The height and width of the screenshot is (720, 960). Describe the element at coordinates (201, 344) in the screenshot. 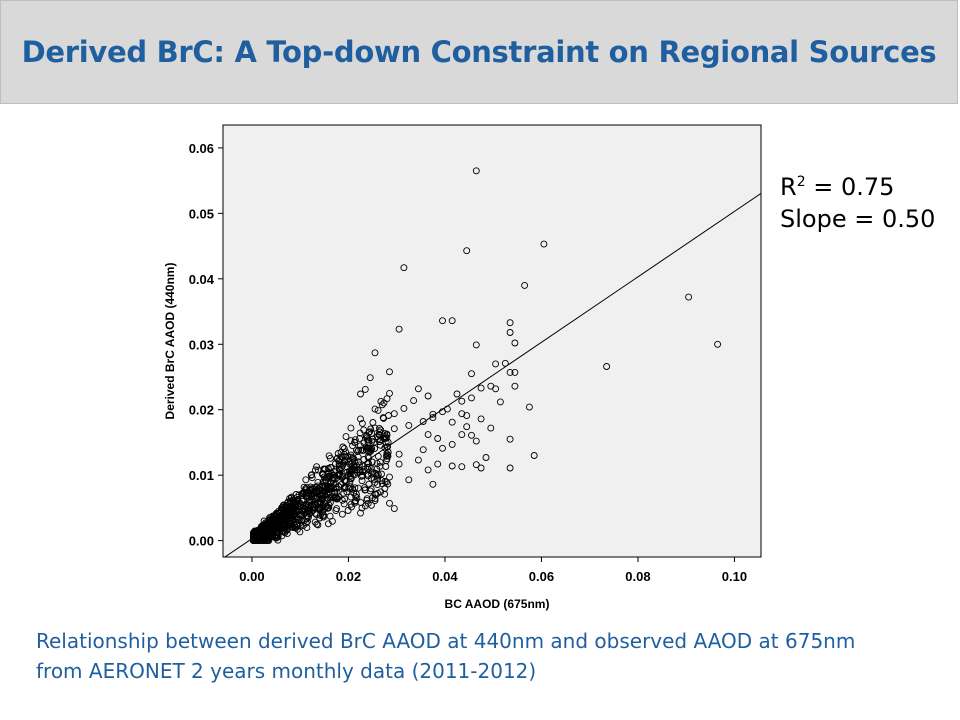

I see `y-tick-label: 0.03` at that location.